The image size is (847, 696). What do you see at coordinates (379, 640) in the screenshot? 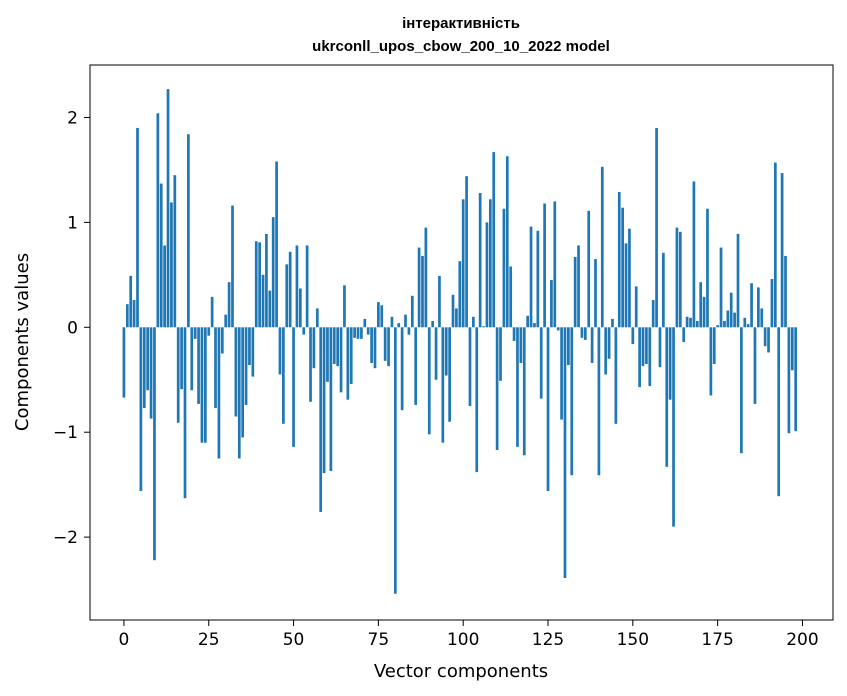
I see `x-tick-label: 75` at bounding box center [379, 640].